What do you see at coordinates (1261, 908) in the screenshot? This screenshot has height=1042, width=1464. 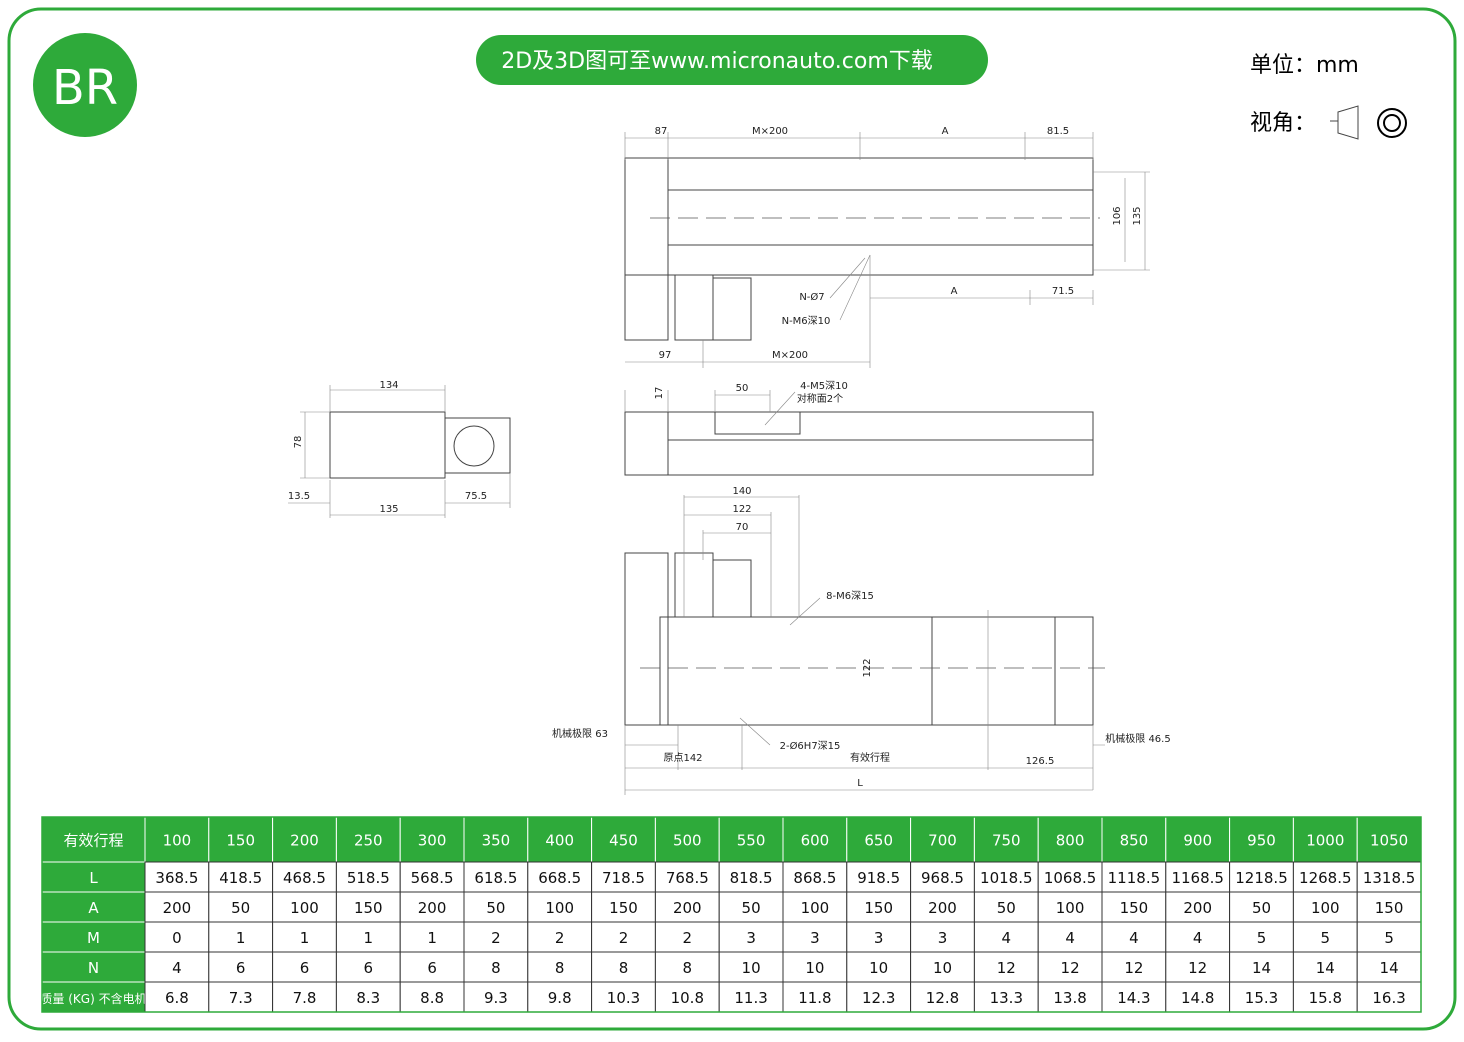 I see `table-text: 50` at bounding box center [1261, 908].